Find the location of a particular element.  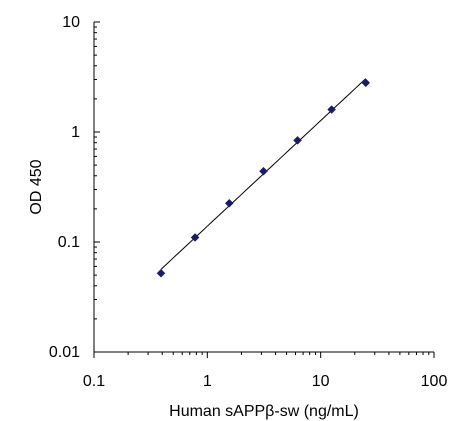

x-axis-title: Human sAPPβ-sw (ng/mL) is located at coordinates (264, 411).